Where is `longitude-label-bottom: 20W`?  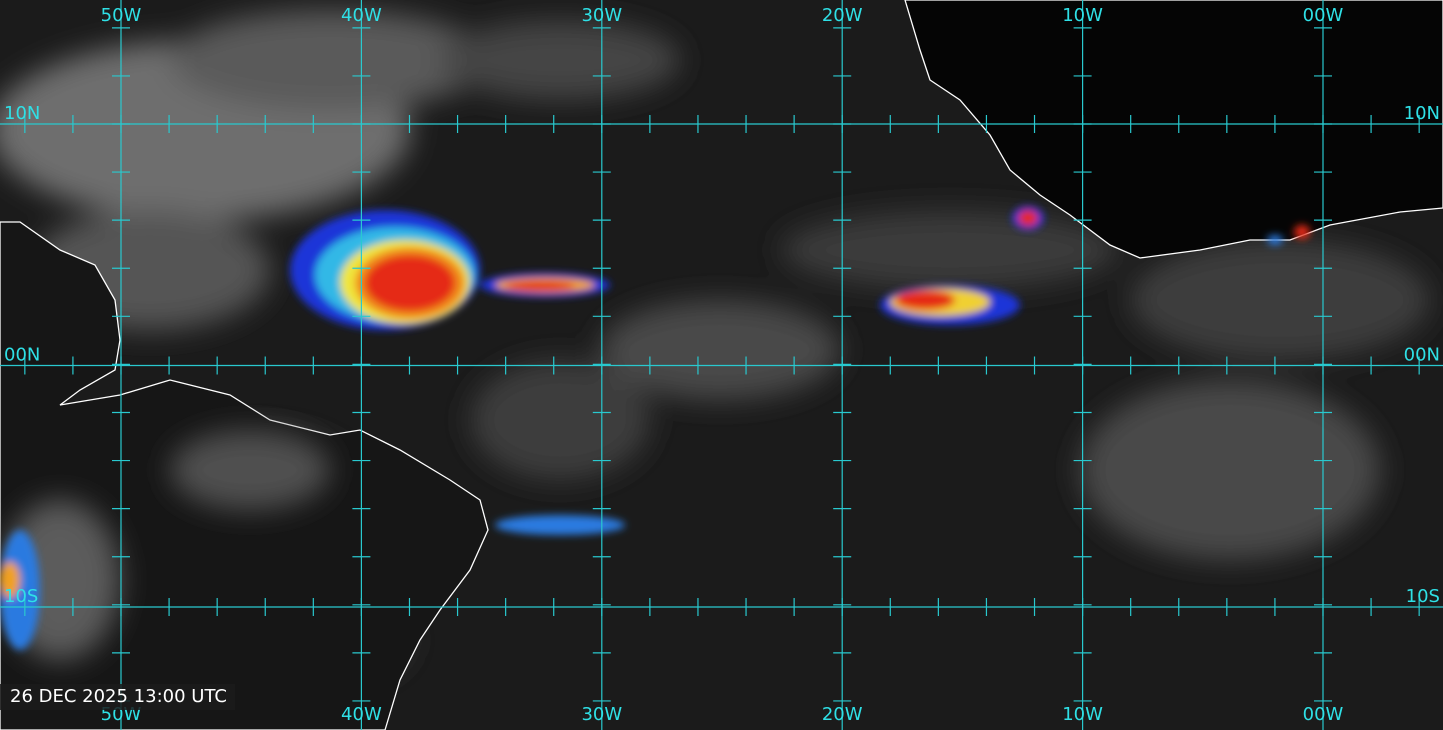
longitude-label-bottom: 20W is located at coordinates (842, 714).